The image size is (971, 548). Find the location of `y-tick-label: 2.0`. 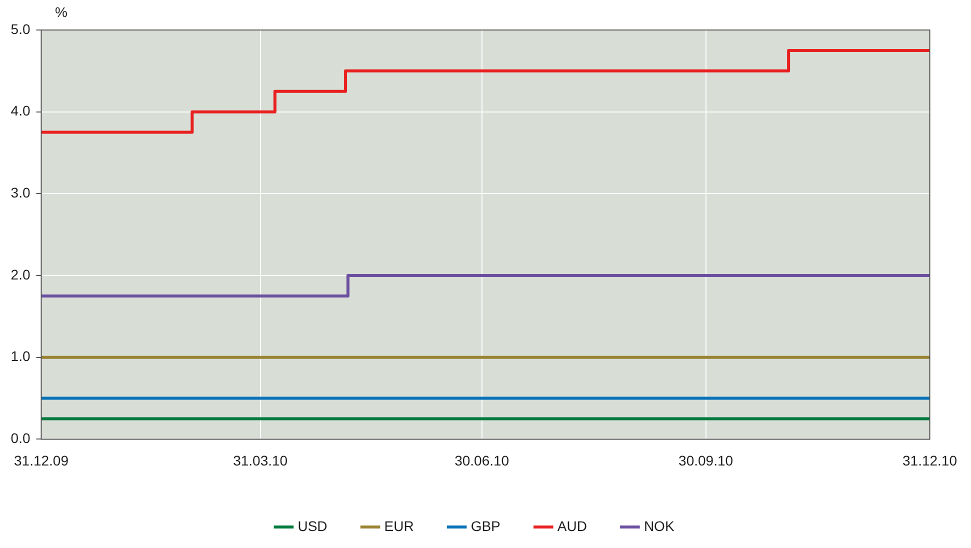

y-tick-label: 2.0 is located at coordinates (20, 274).